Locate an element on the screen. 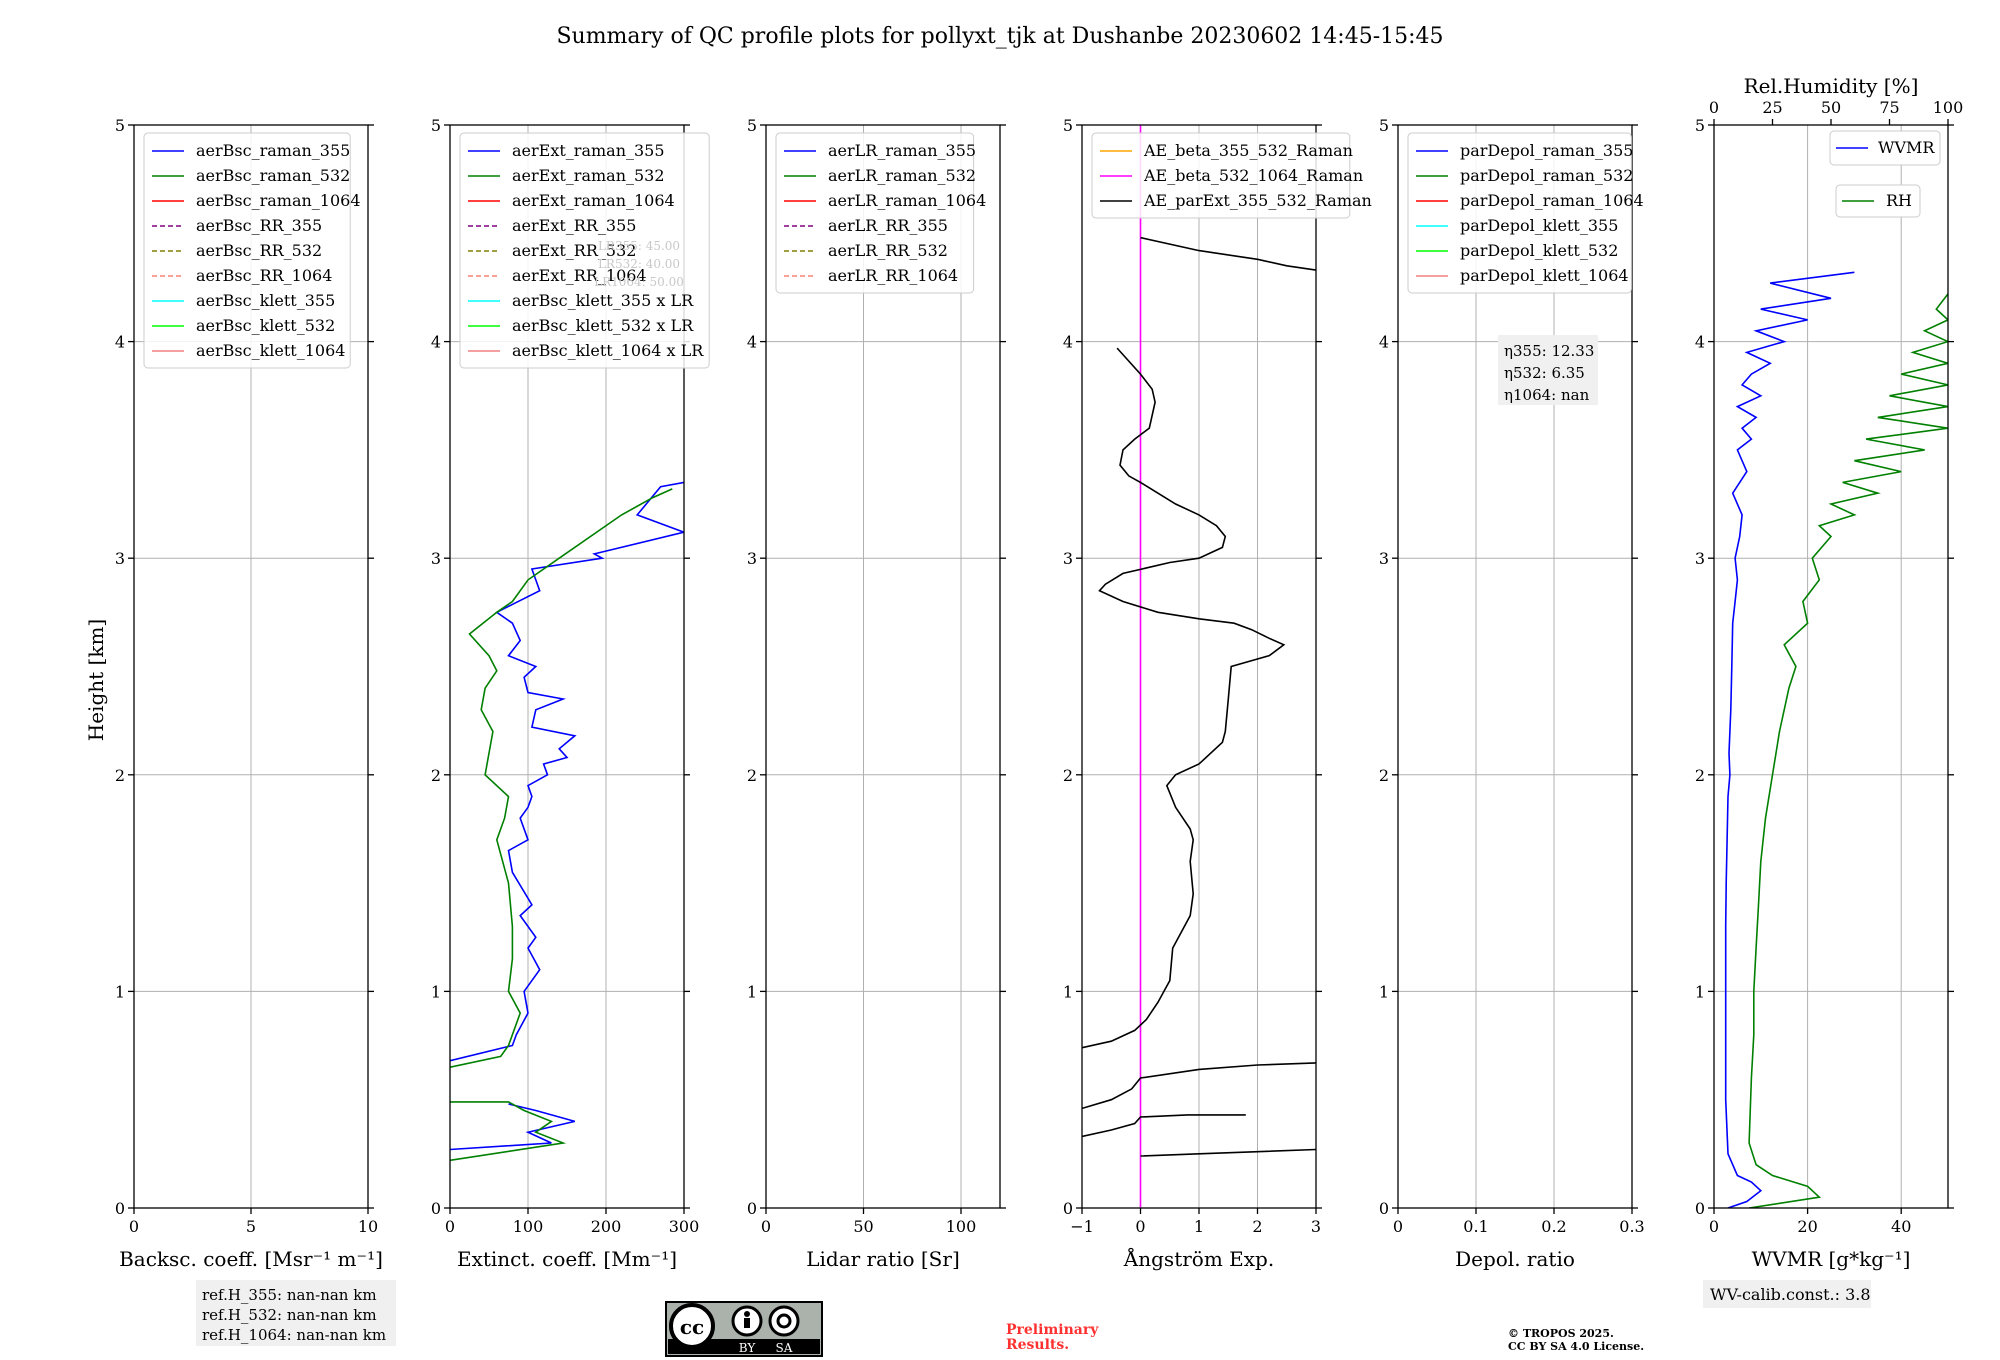 The height and width of the screenshot is (1360, 2000). legend-entry: aerBsc_raman_355 is located at coordinates (273, 150).